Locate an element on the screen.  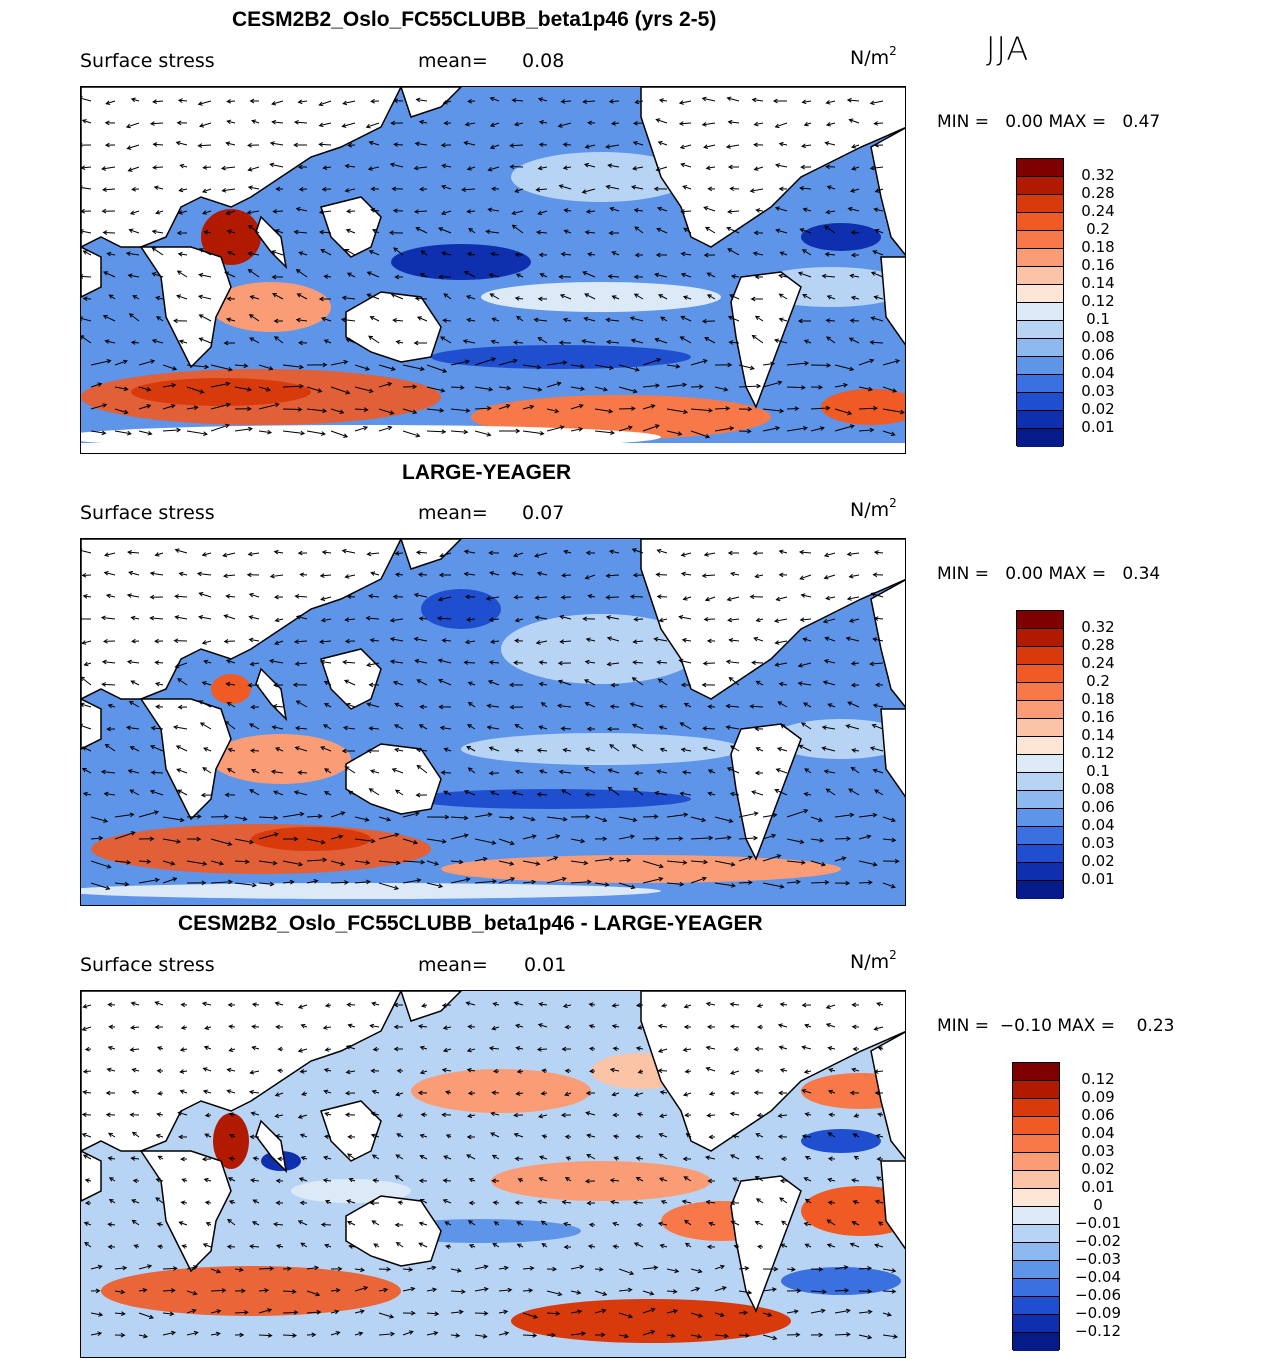
stress-patch is located at coordinates (261, 849).